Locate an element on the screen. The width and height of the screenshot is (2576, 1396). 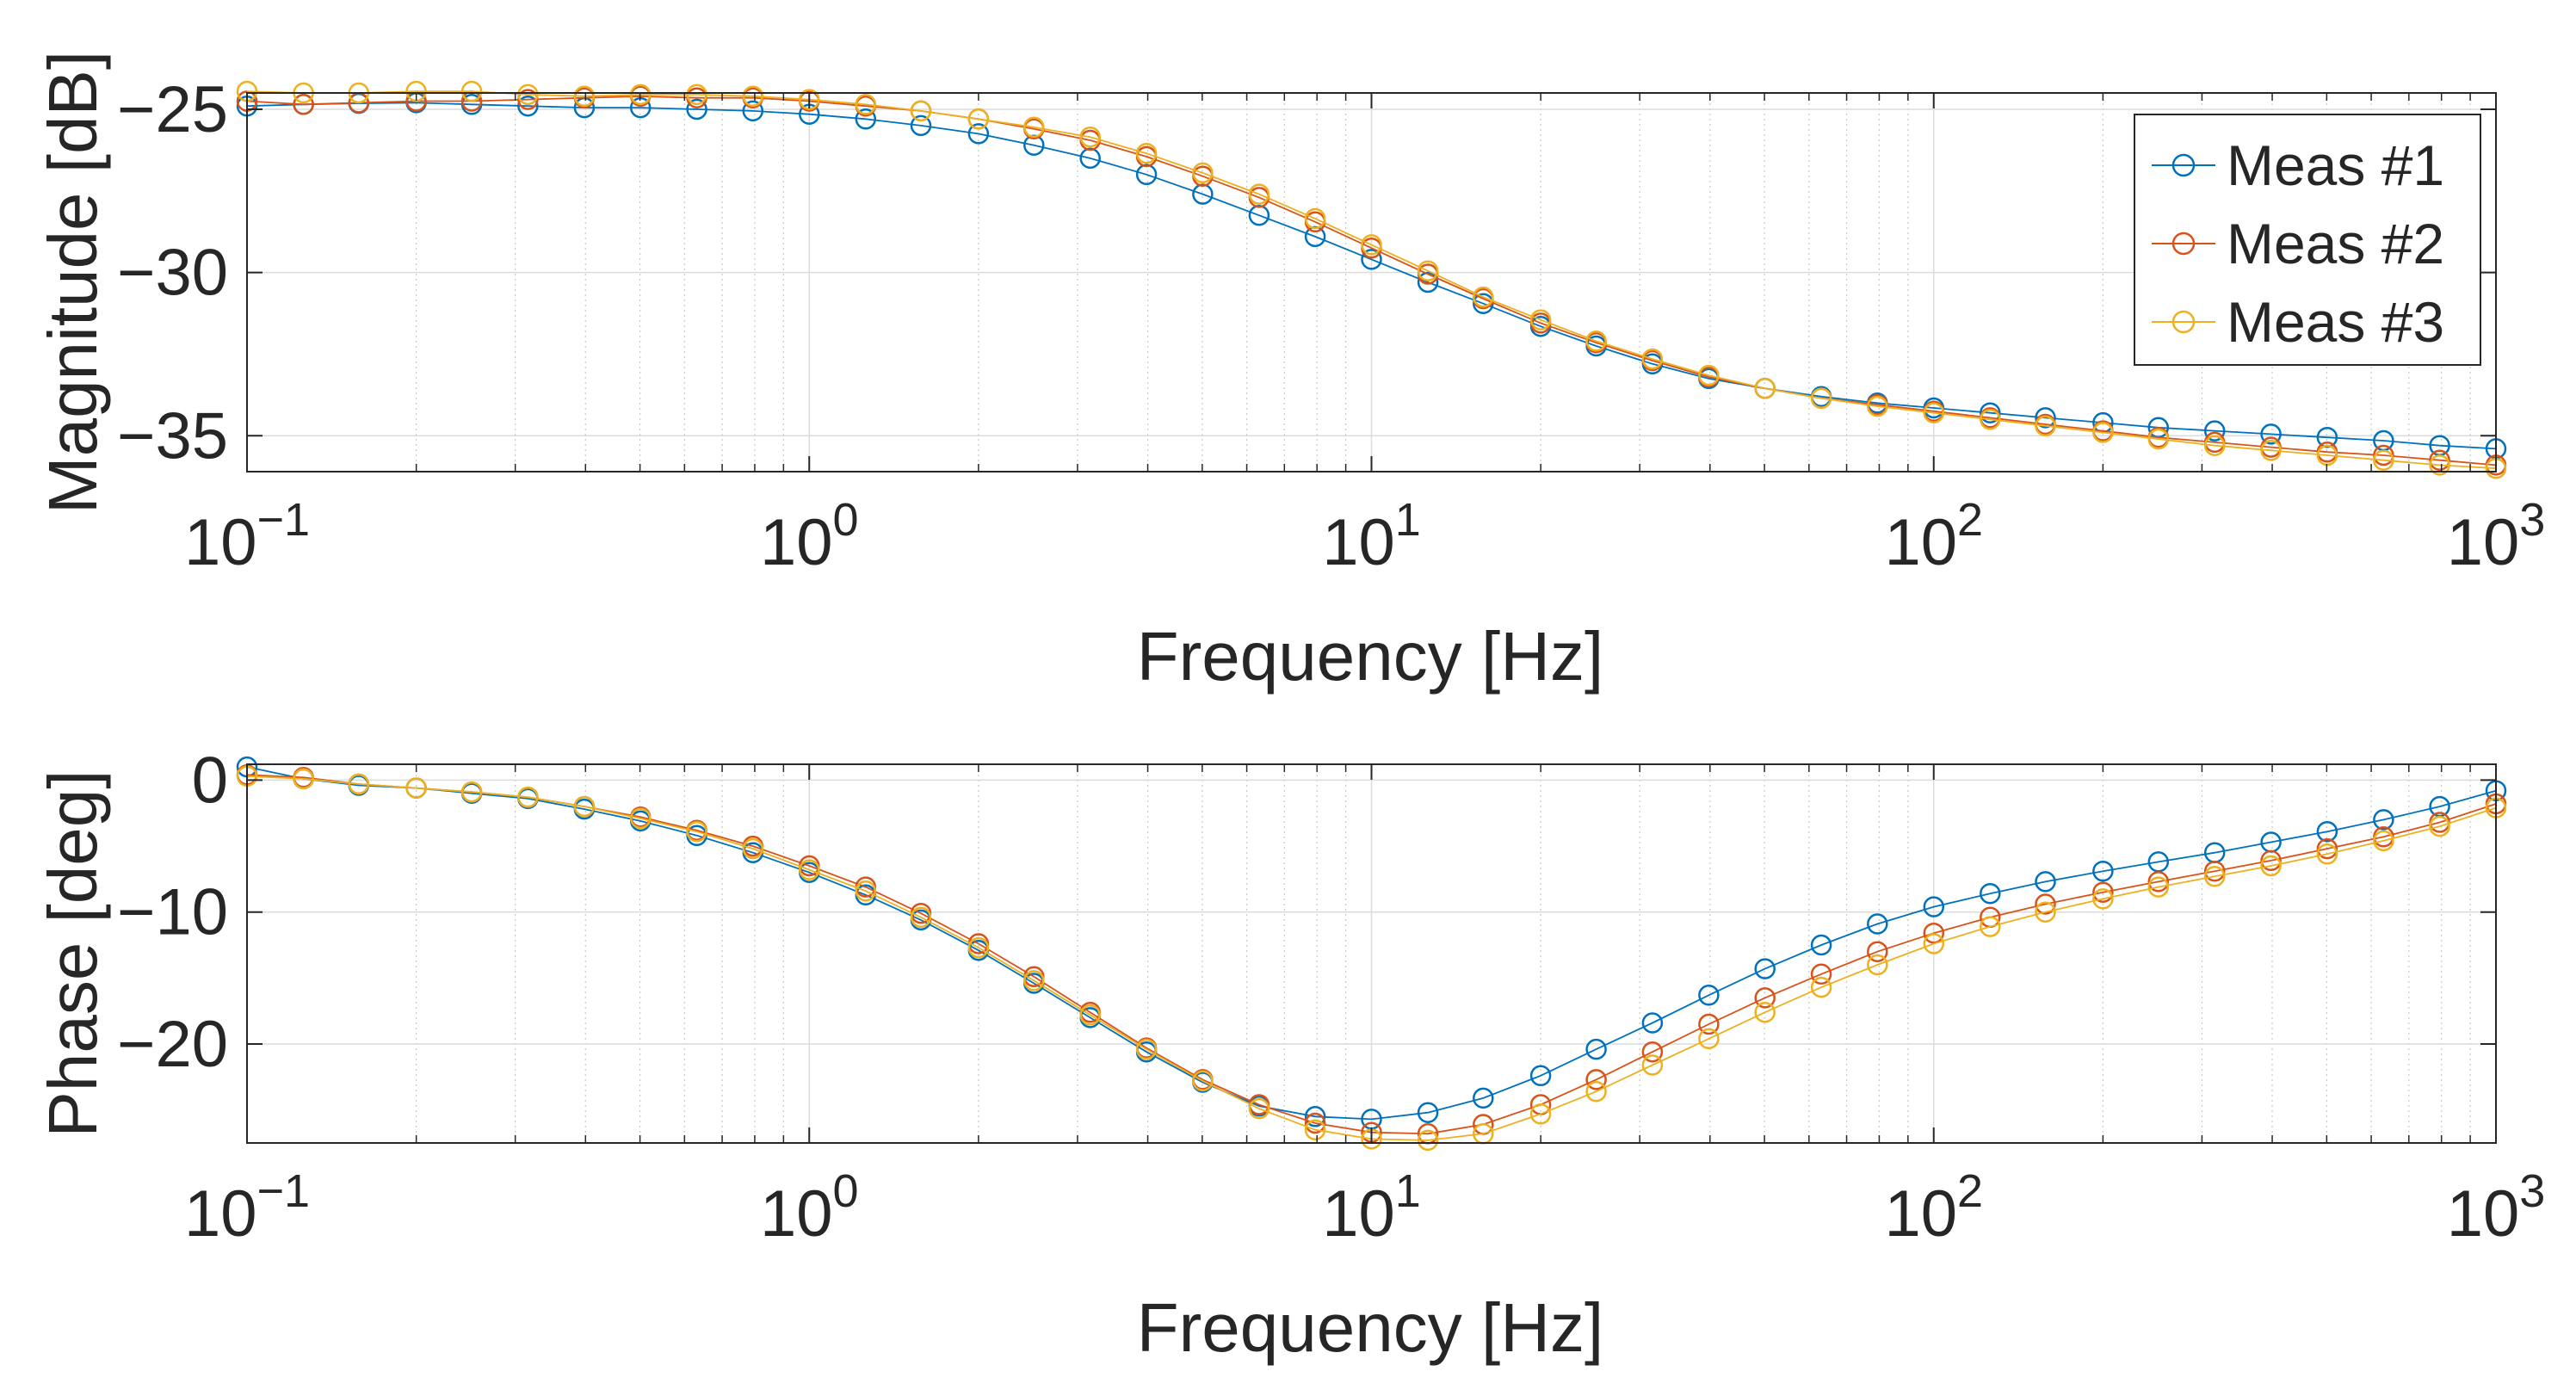
x-tick-label-exponent: −1 is located at coordinates (283, 1191).